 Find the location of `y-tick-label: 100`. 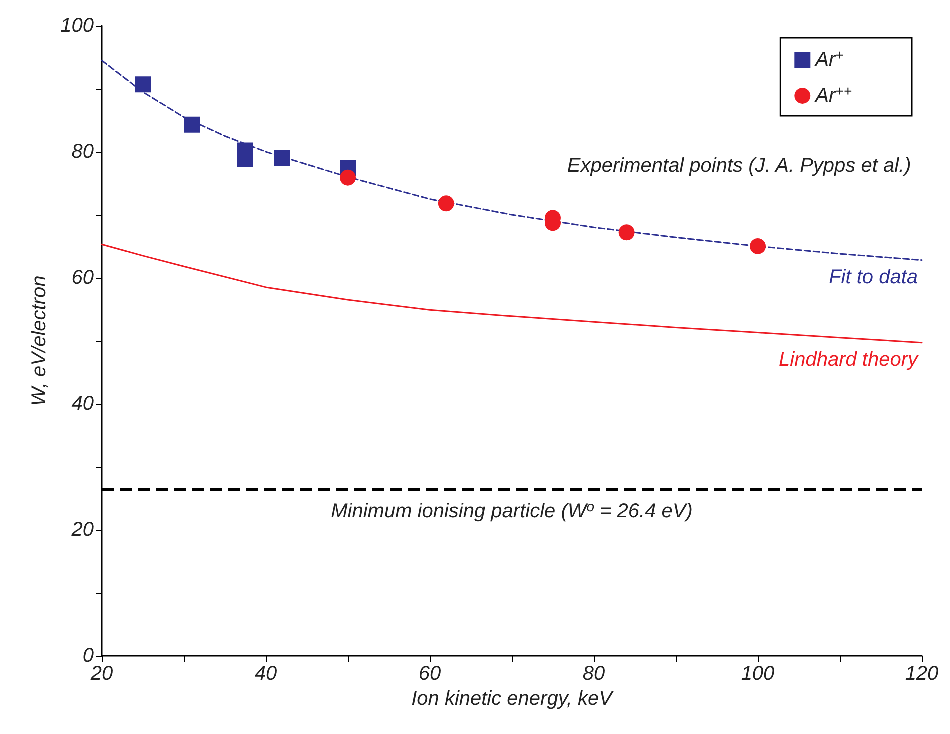

y-tick-label: 100 is located at coordinates (77, 26).